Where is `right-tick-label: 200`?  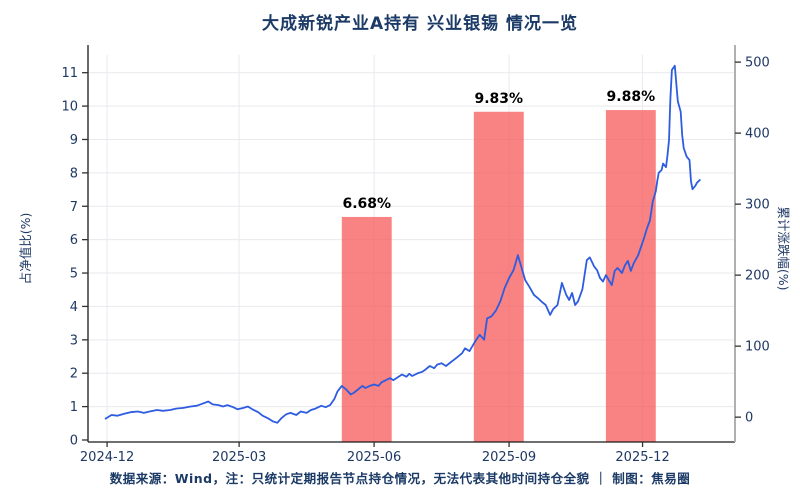
right-tick-label: 200 is located at coordinates (757, 276).